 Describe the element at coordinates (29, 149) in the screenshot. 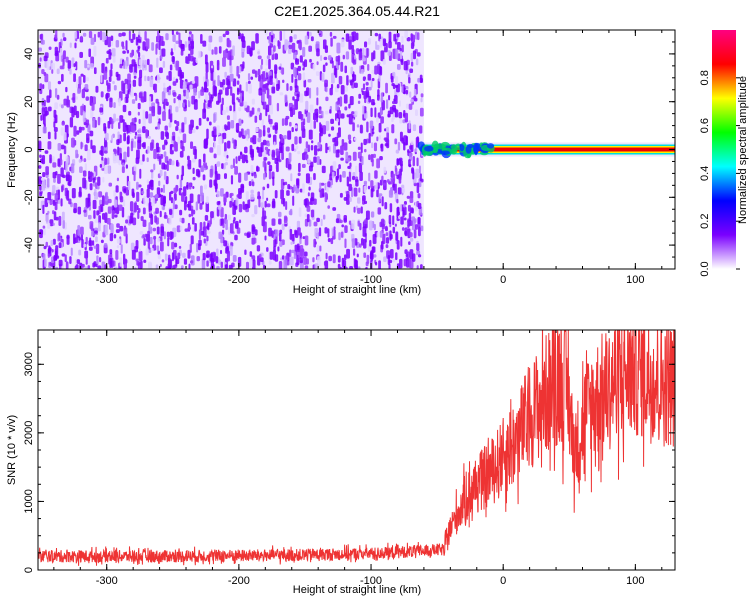

I see `y-tick-label: 0` at that location.